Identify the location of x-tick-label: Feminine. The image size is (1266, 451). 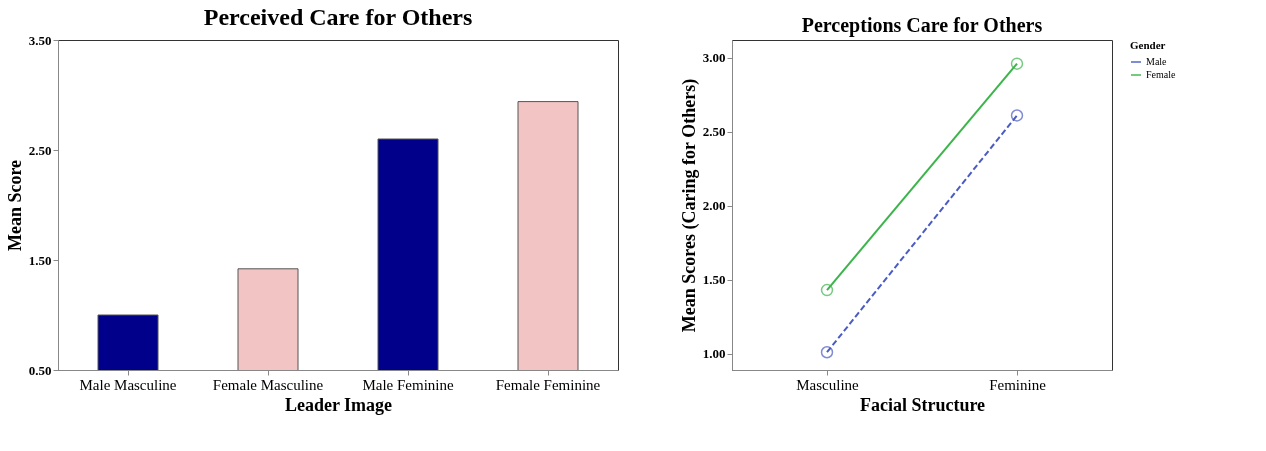
(1018, 384).